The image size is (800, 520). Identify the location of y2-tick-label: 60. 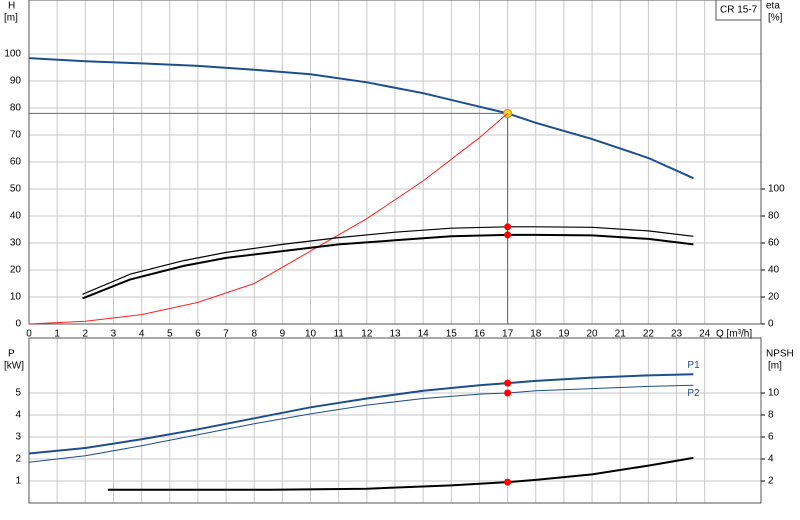
(774, 243).